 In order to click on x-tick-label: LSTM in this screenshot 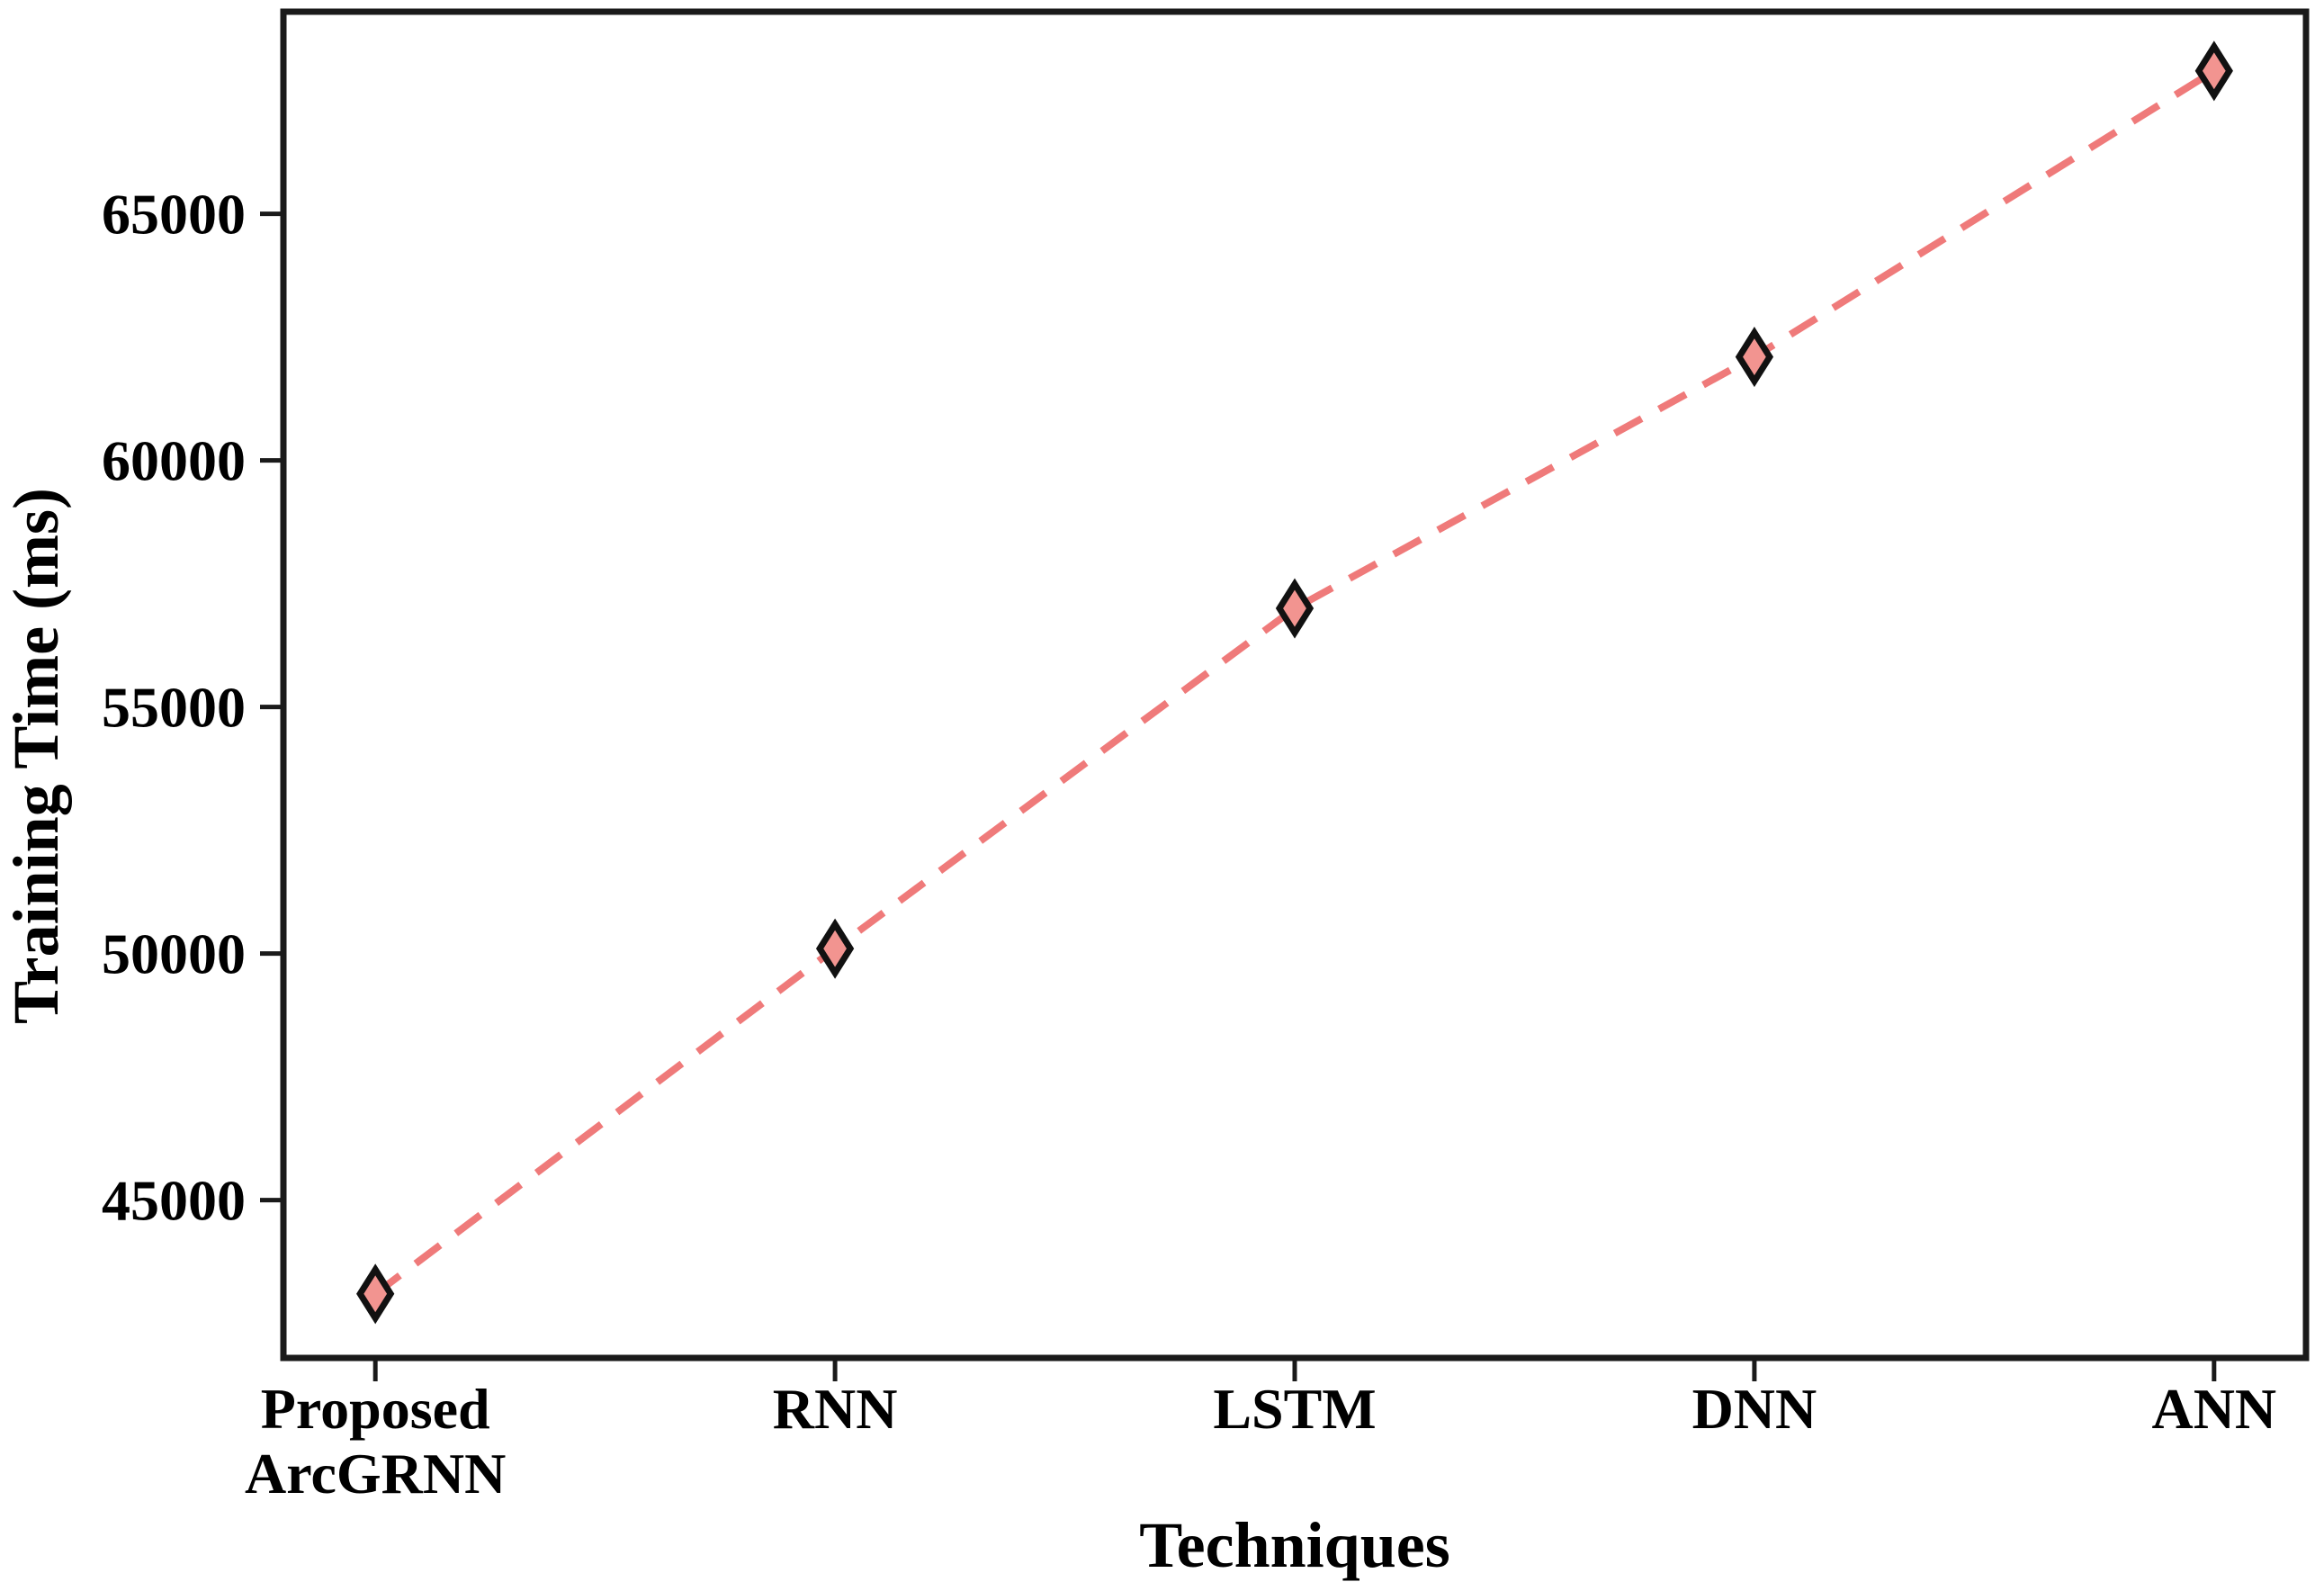, I will do `click(1295, 1409)`.